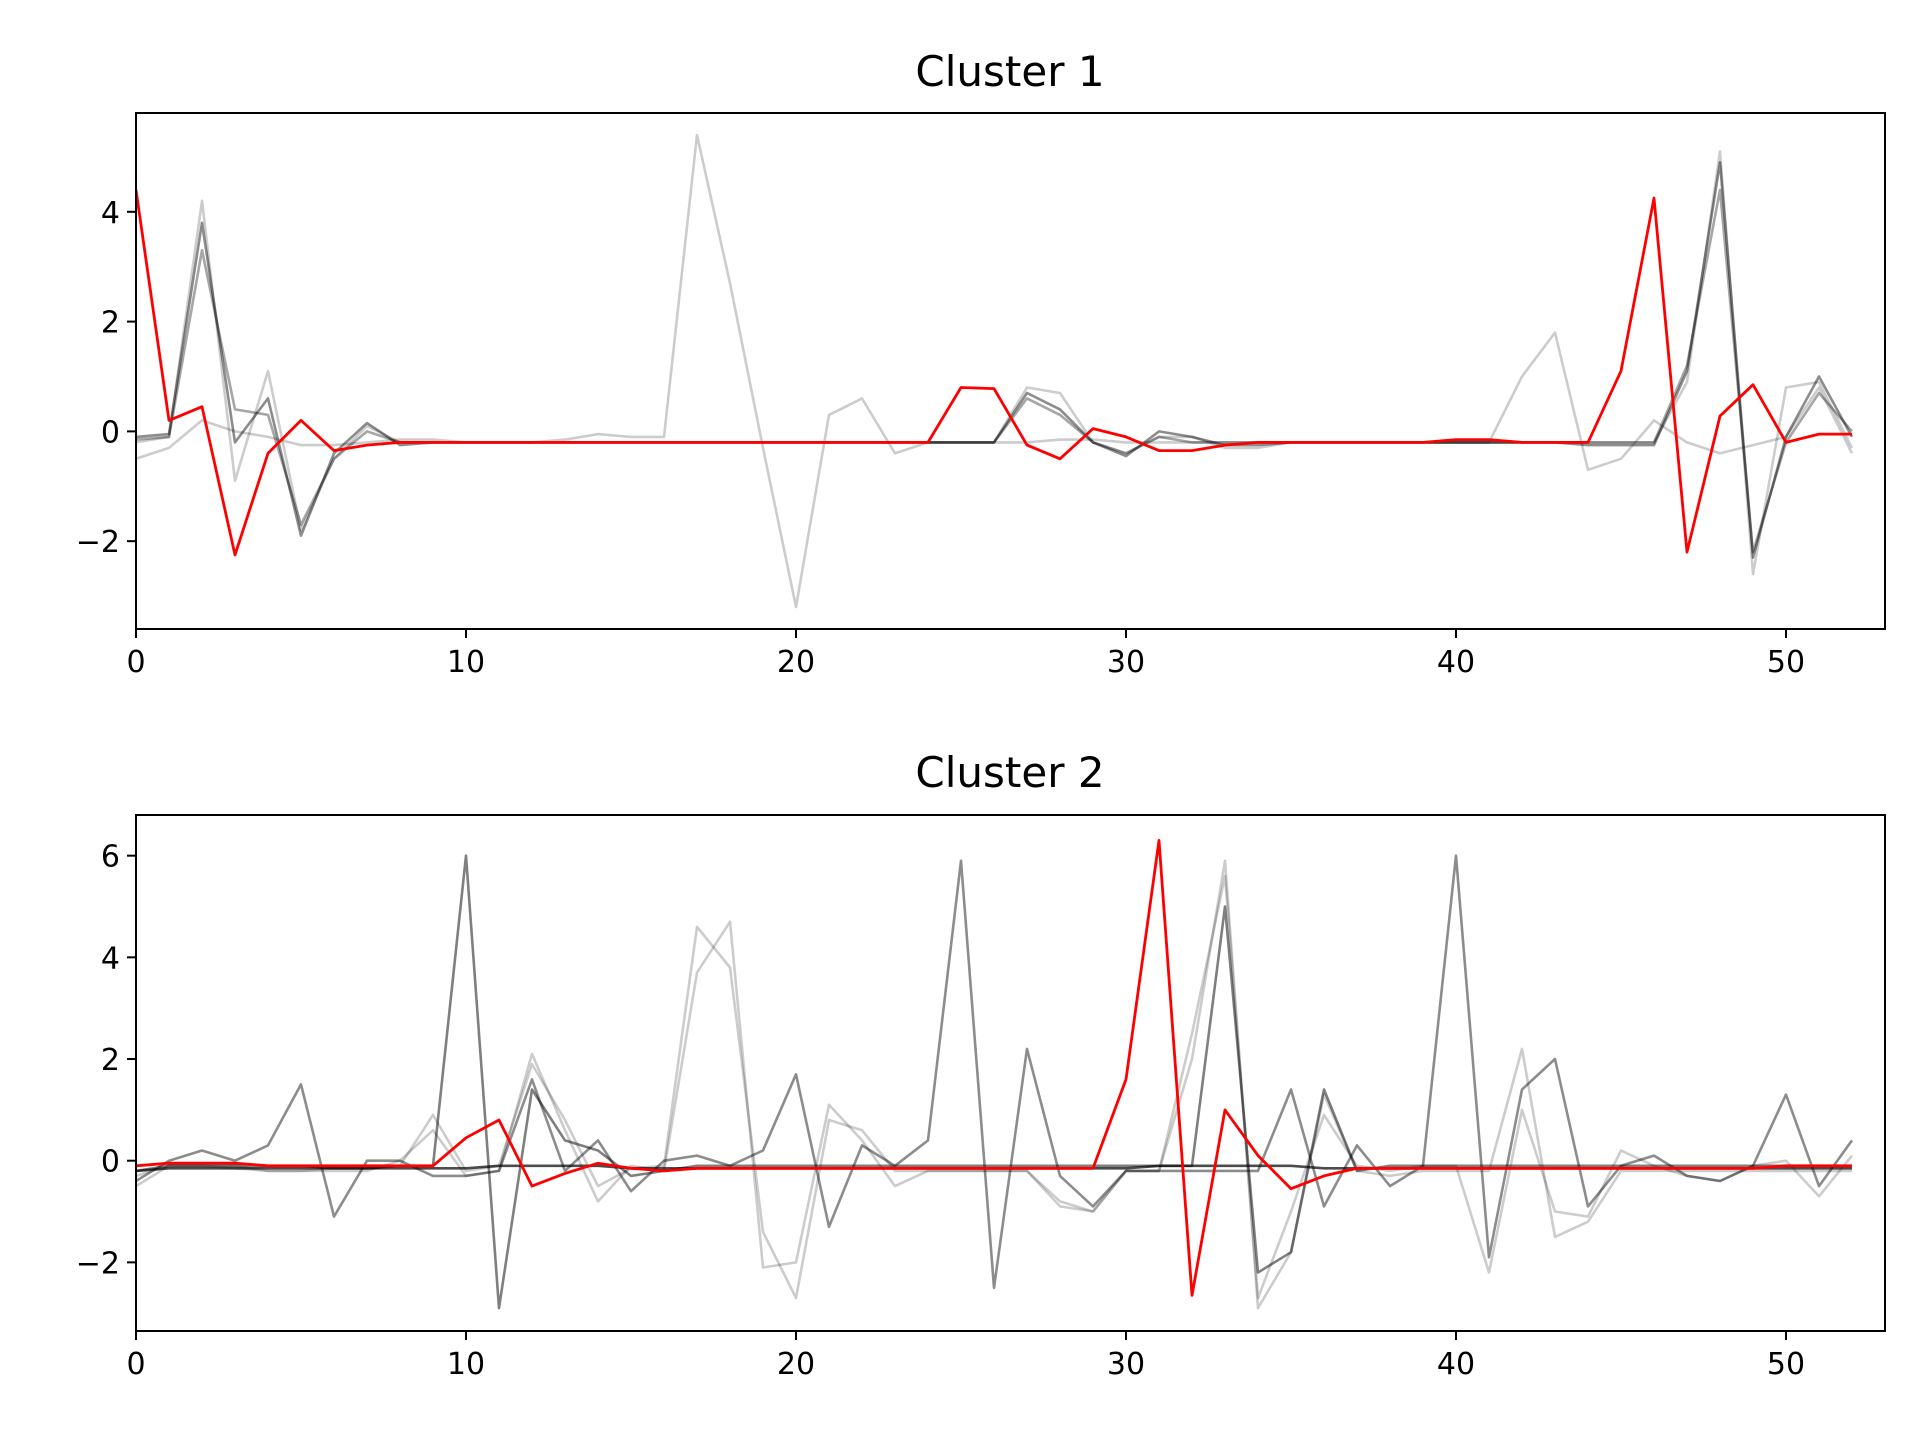 This screenshot has width=1920, height=1440. Describe the element at coordinates (110, 857) in the screenshot. I see `y-tick-label: 6` at that location.